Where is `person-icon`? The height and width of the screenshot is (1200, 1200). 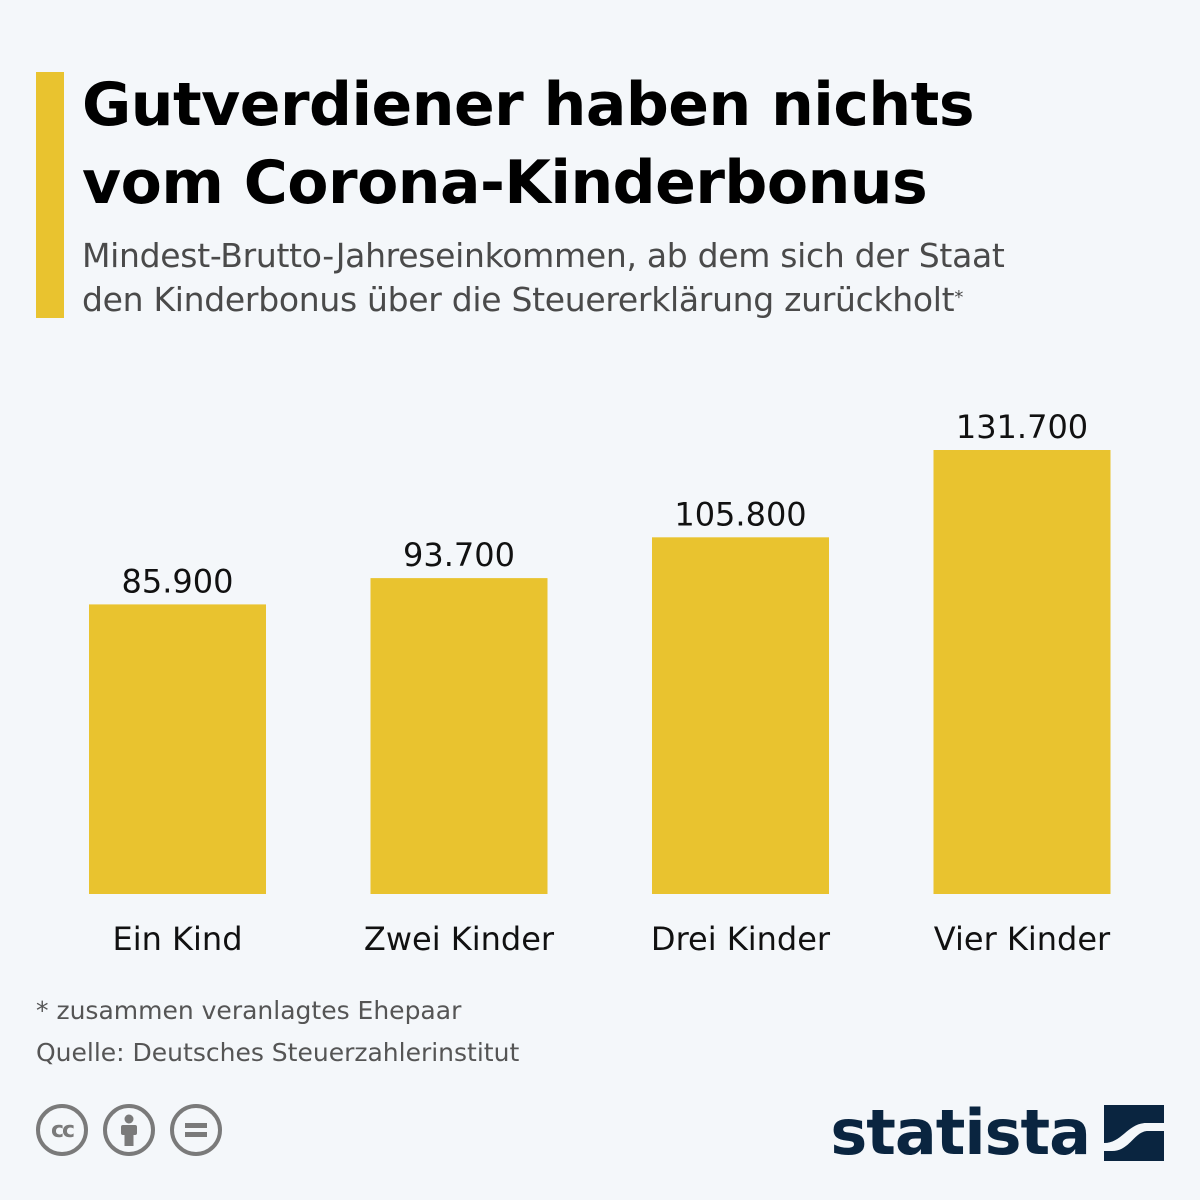 person-icon is located at coordinates (129, 1130).